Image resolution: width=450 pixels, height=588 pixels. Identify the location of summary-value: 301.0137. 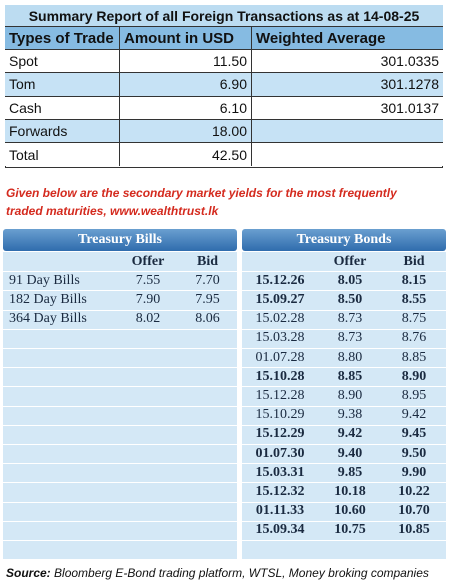
(347, 108).